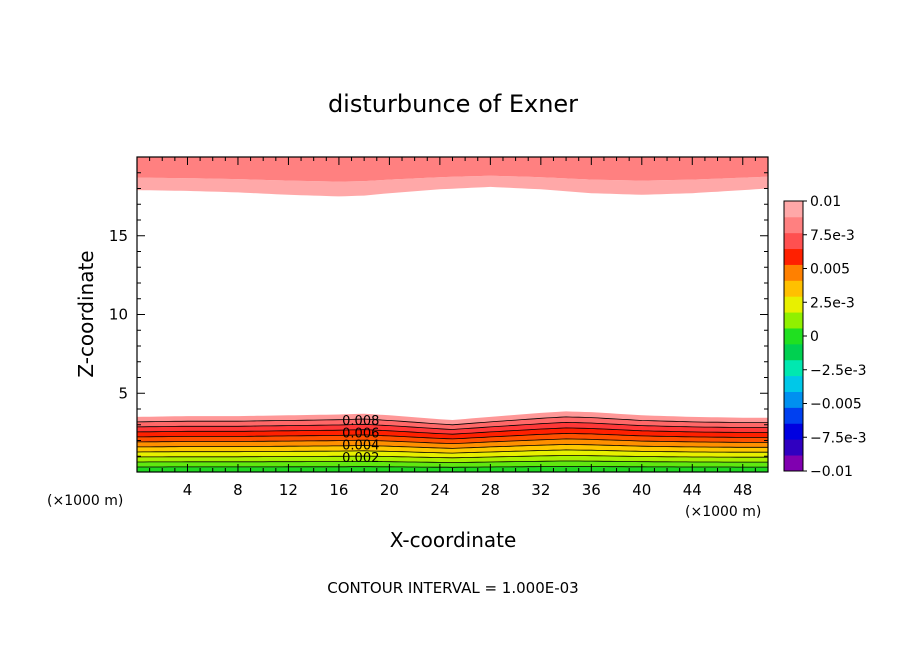 This screenshot has width=904, height=654. What do you see at coordinates (360, 433) in the screenshot?
I see `contour-label: 0.006` at bounding box center [360, 433].